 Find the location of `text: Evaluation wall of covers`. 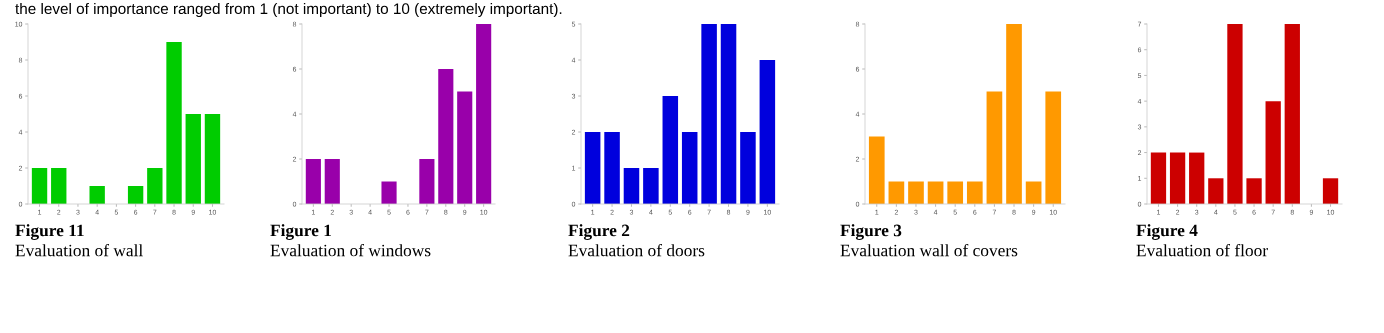

text: Evaluation wall of covers is located at coordinates (929, 250).